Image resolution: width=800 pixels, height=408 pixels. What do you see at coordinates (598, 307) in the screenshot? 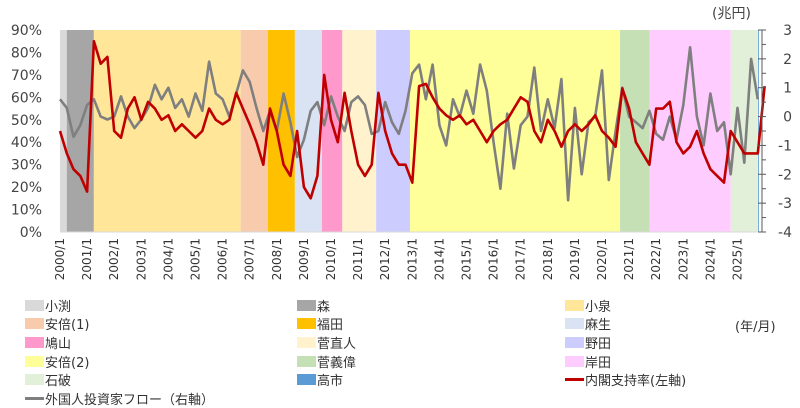
I see `legend-label: 小泉` at bounding box center [598, 307].